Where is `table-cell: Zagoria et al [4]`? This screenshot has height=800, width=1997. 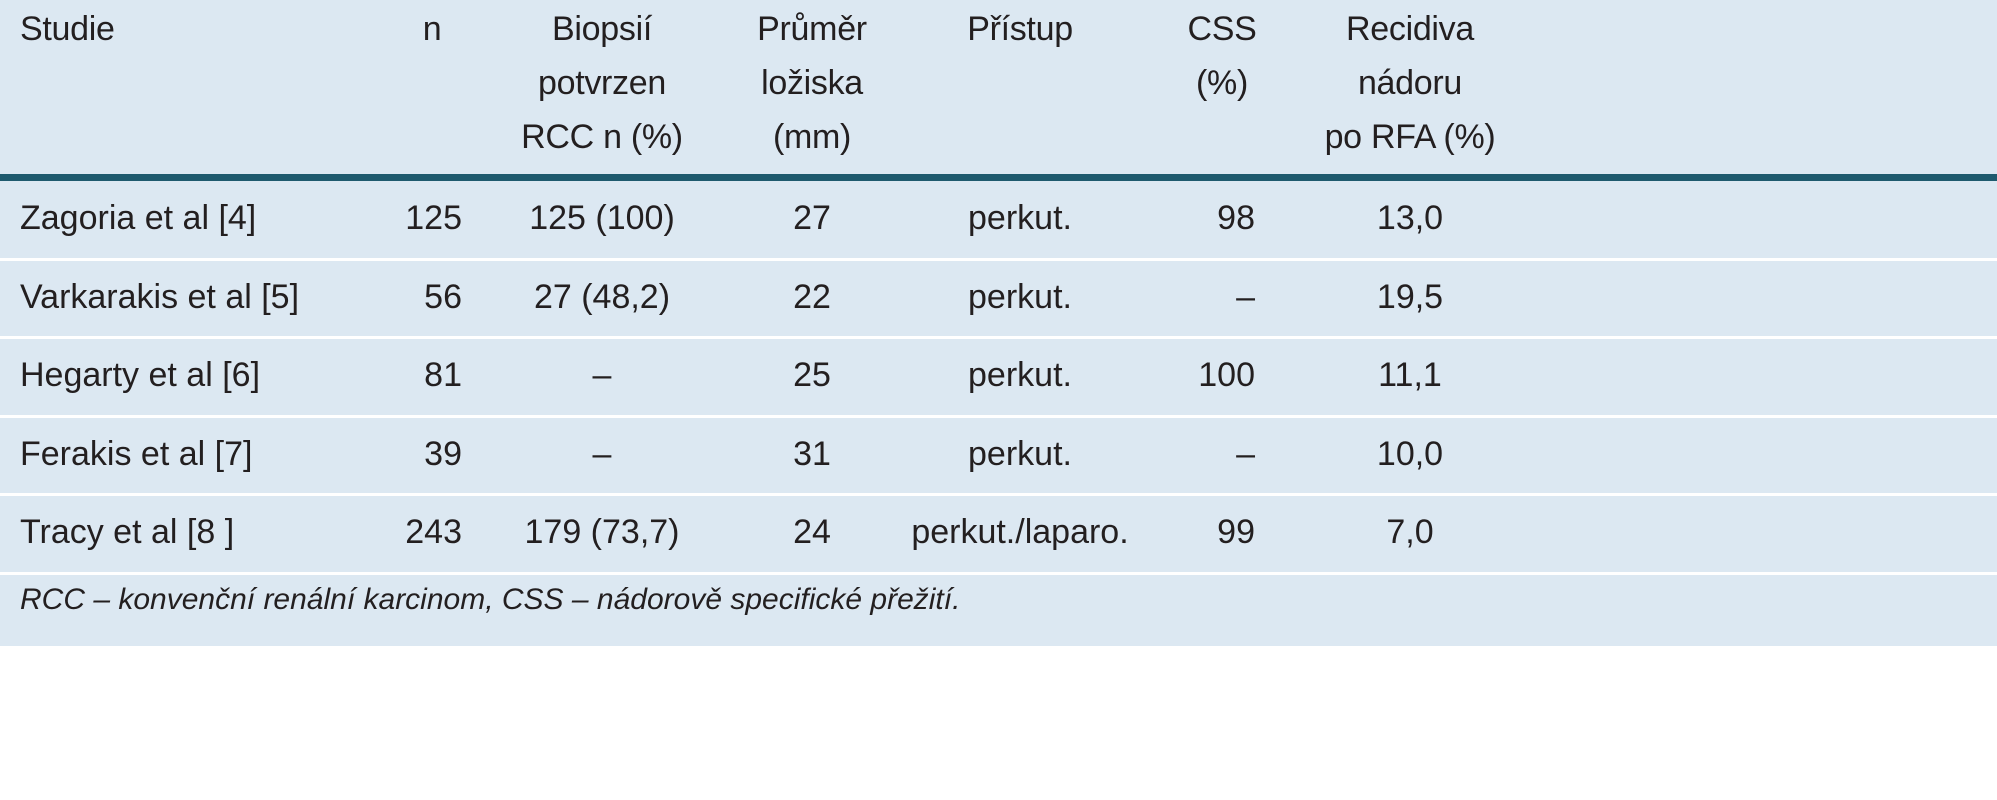 table-cell: Zagoria et al [4] is located at coordinates (138, 218).